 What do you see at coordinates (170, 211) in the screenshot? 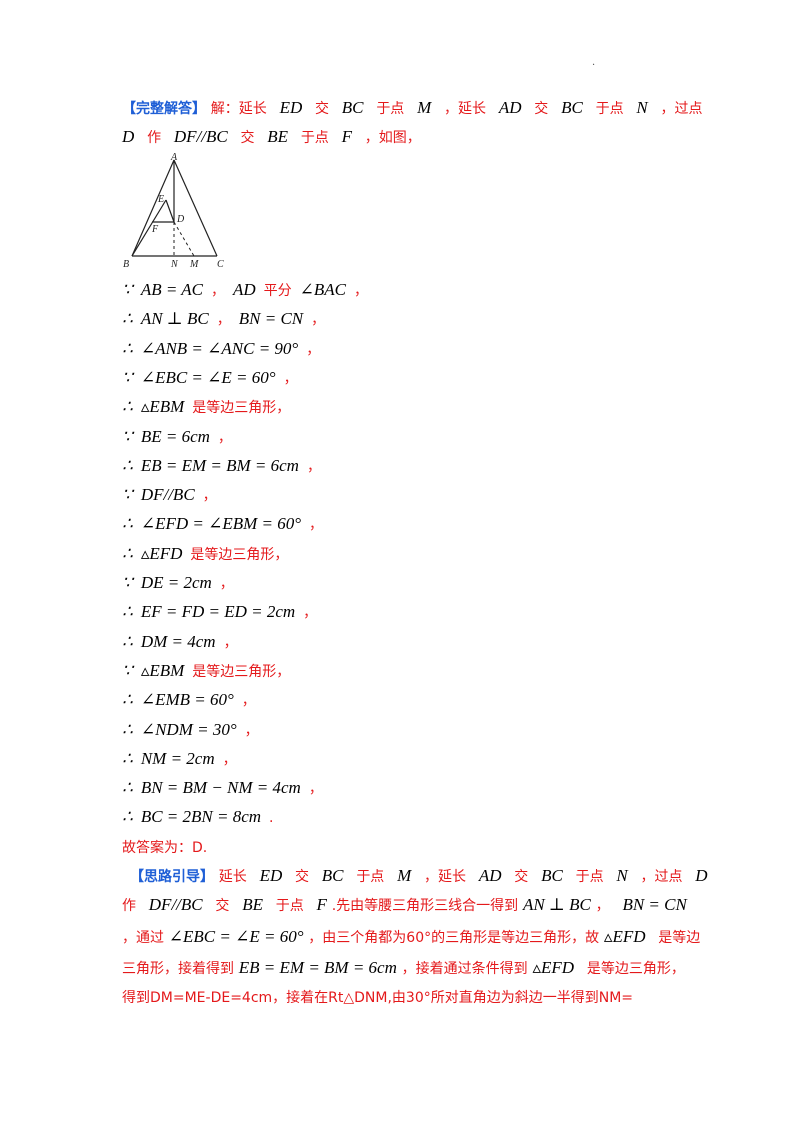
I see `segment-ED` at bounding box center [170, 211].